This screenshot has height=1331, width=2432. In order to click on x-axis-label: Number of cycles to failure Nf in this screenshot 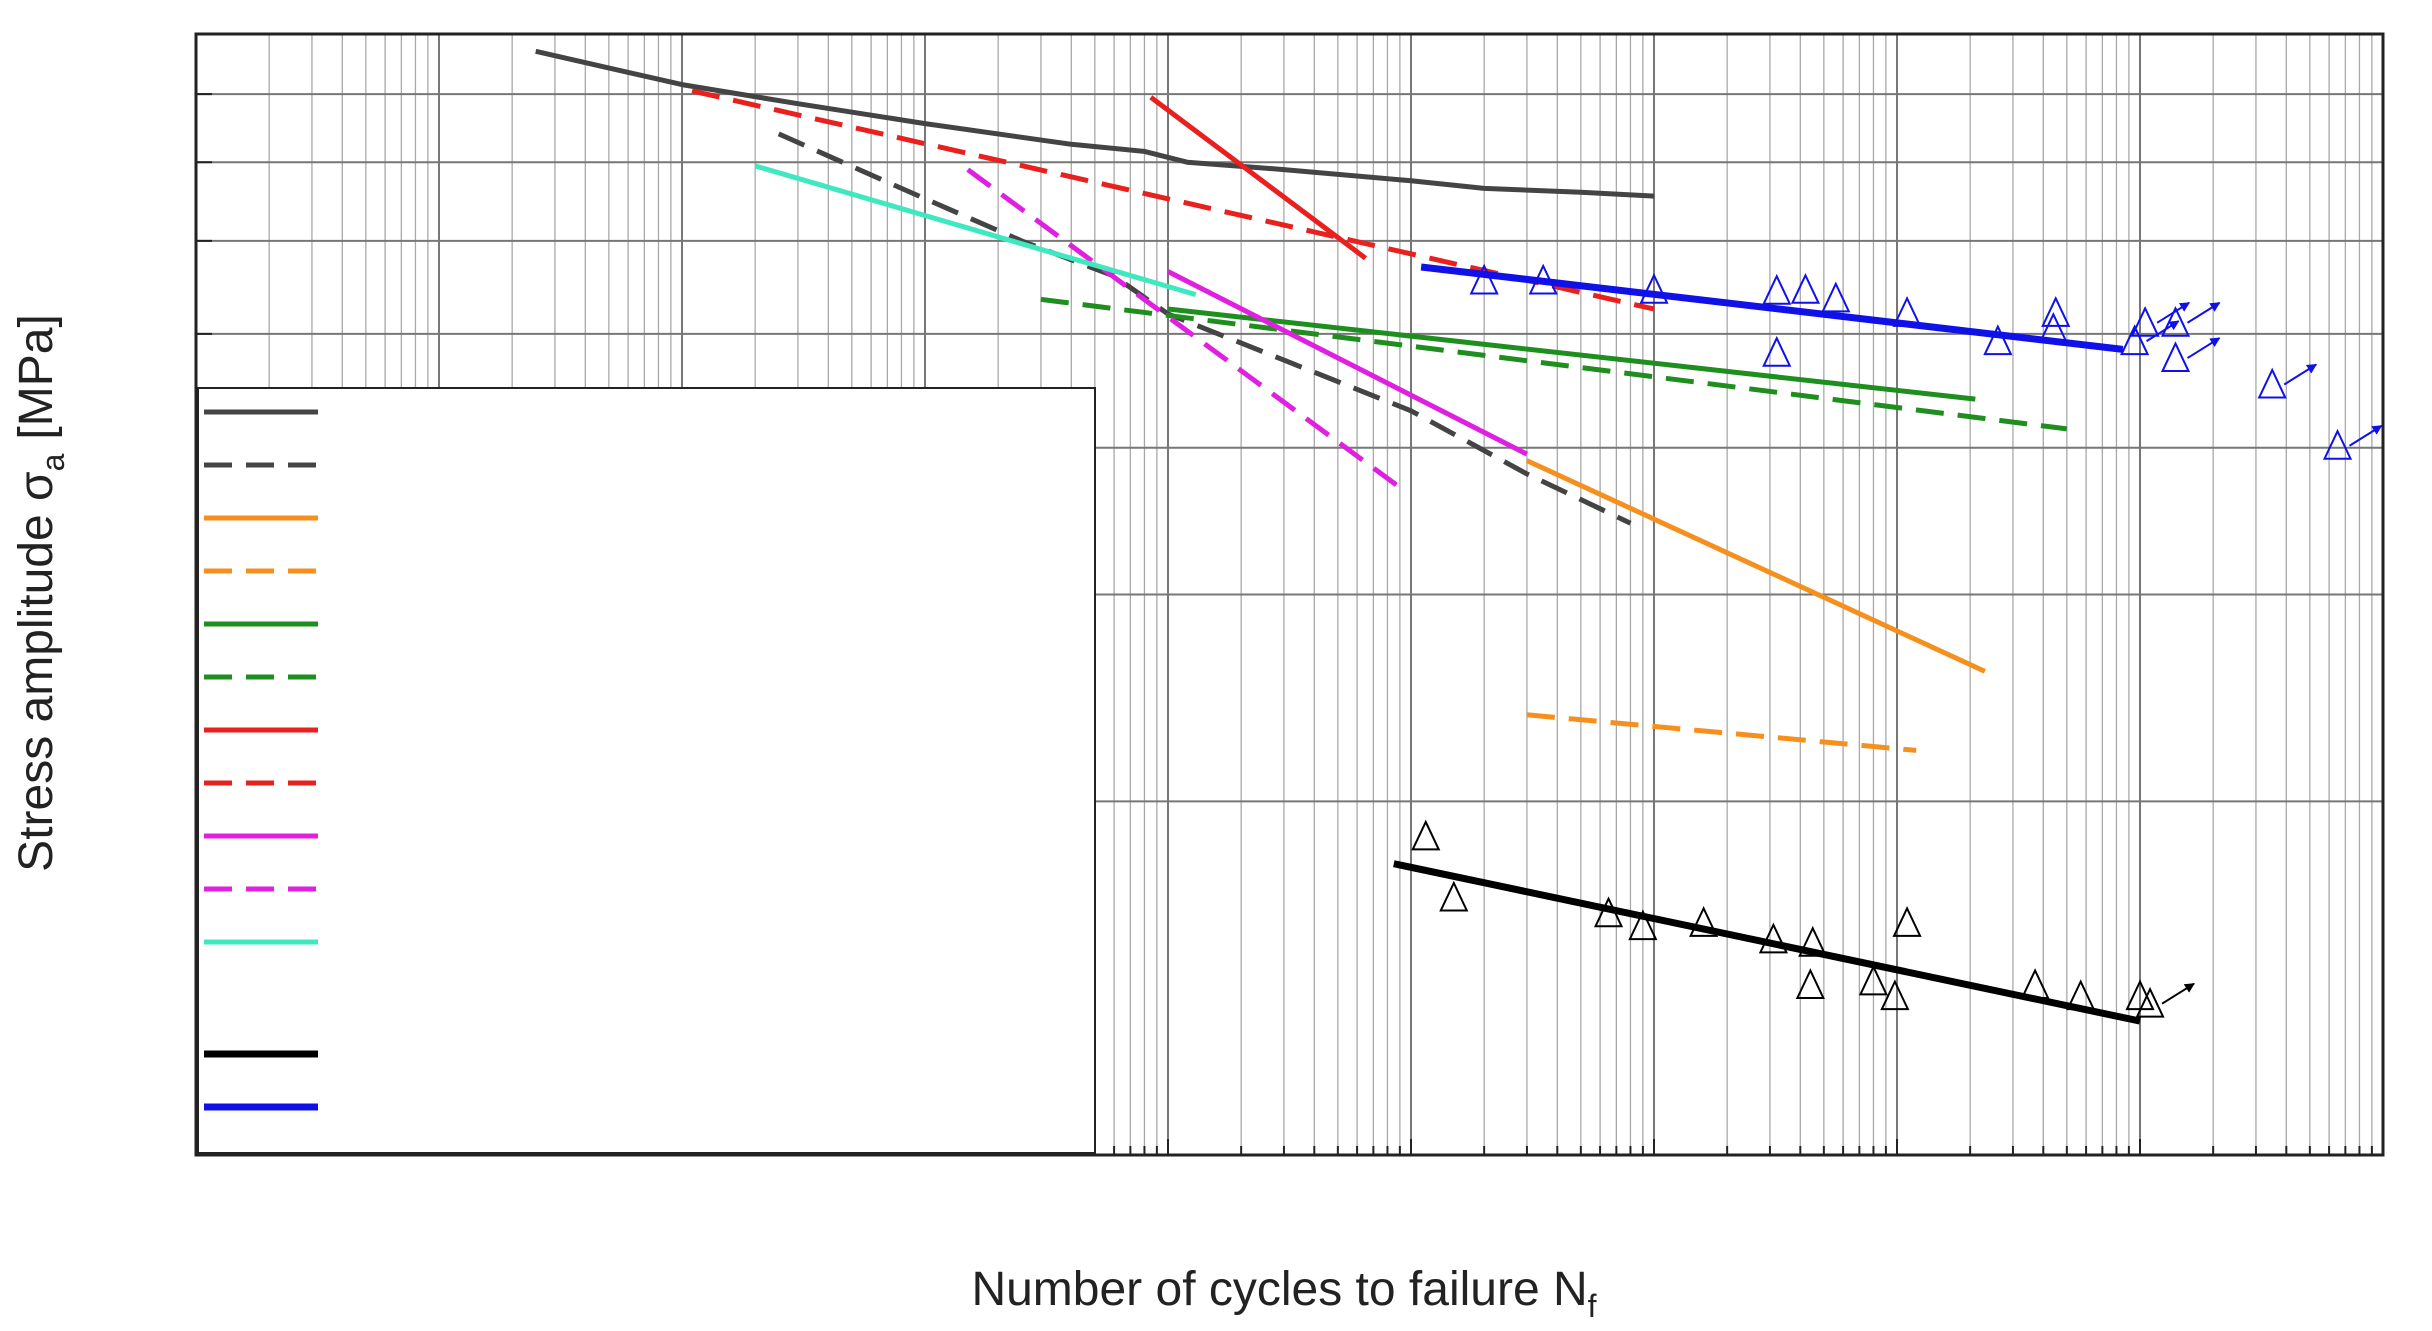, I will do `click(1283, 1293)`.